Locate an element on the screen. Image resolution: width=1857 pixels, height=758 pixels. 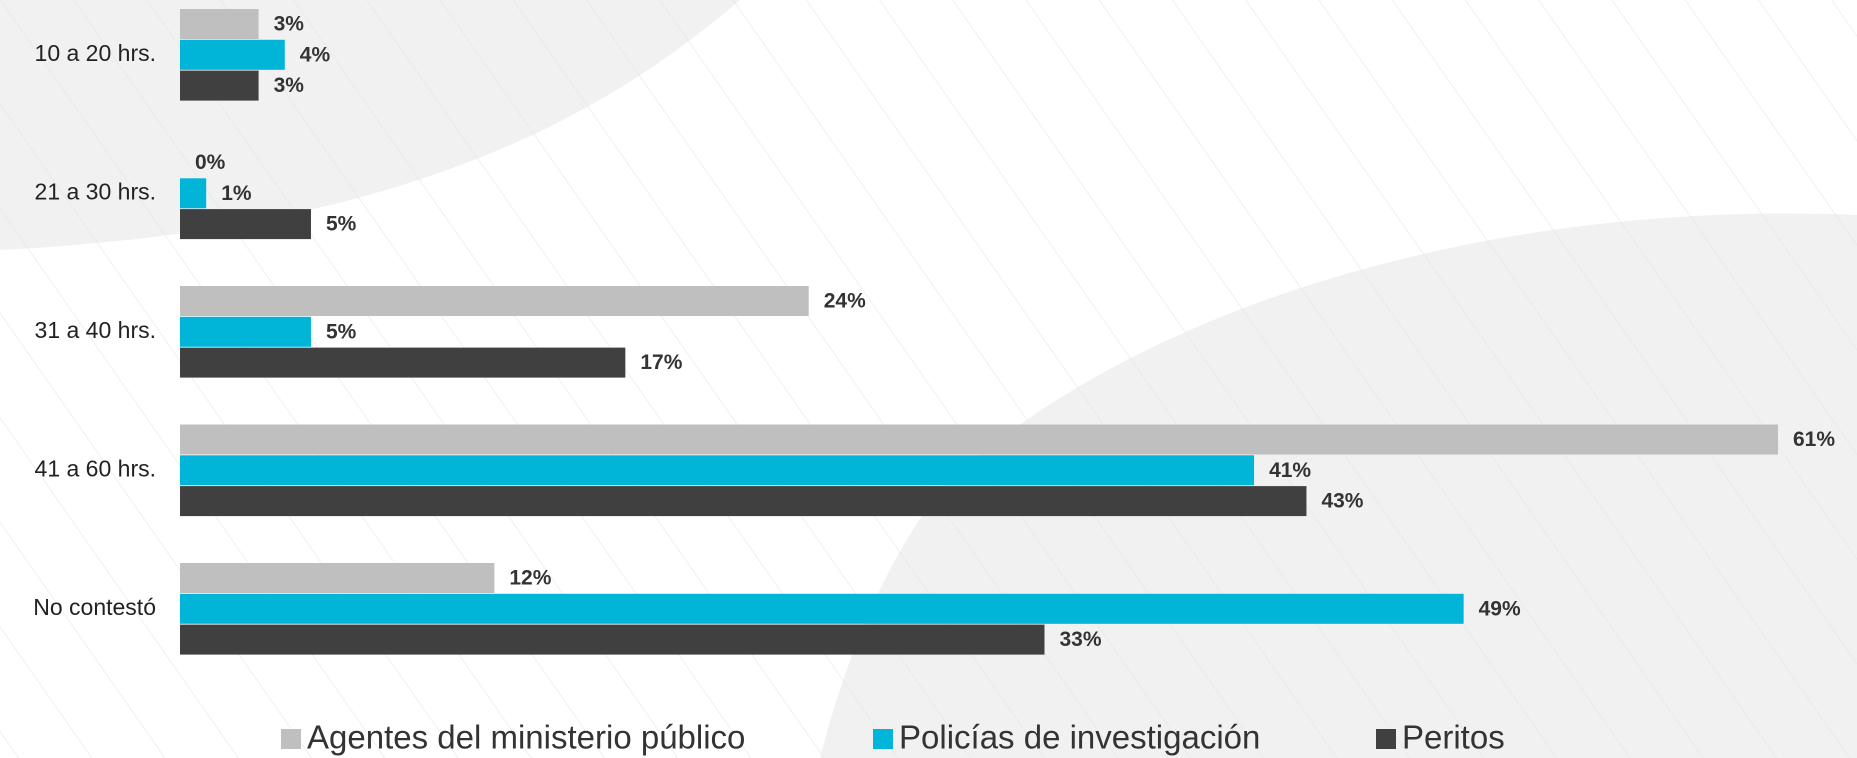
value-label: 49% is located at coordinates (1500, 608).